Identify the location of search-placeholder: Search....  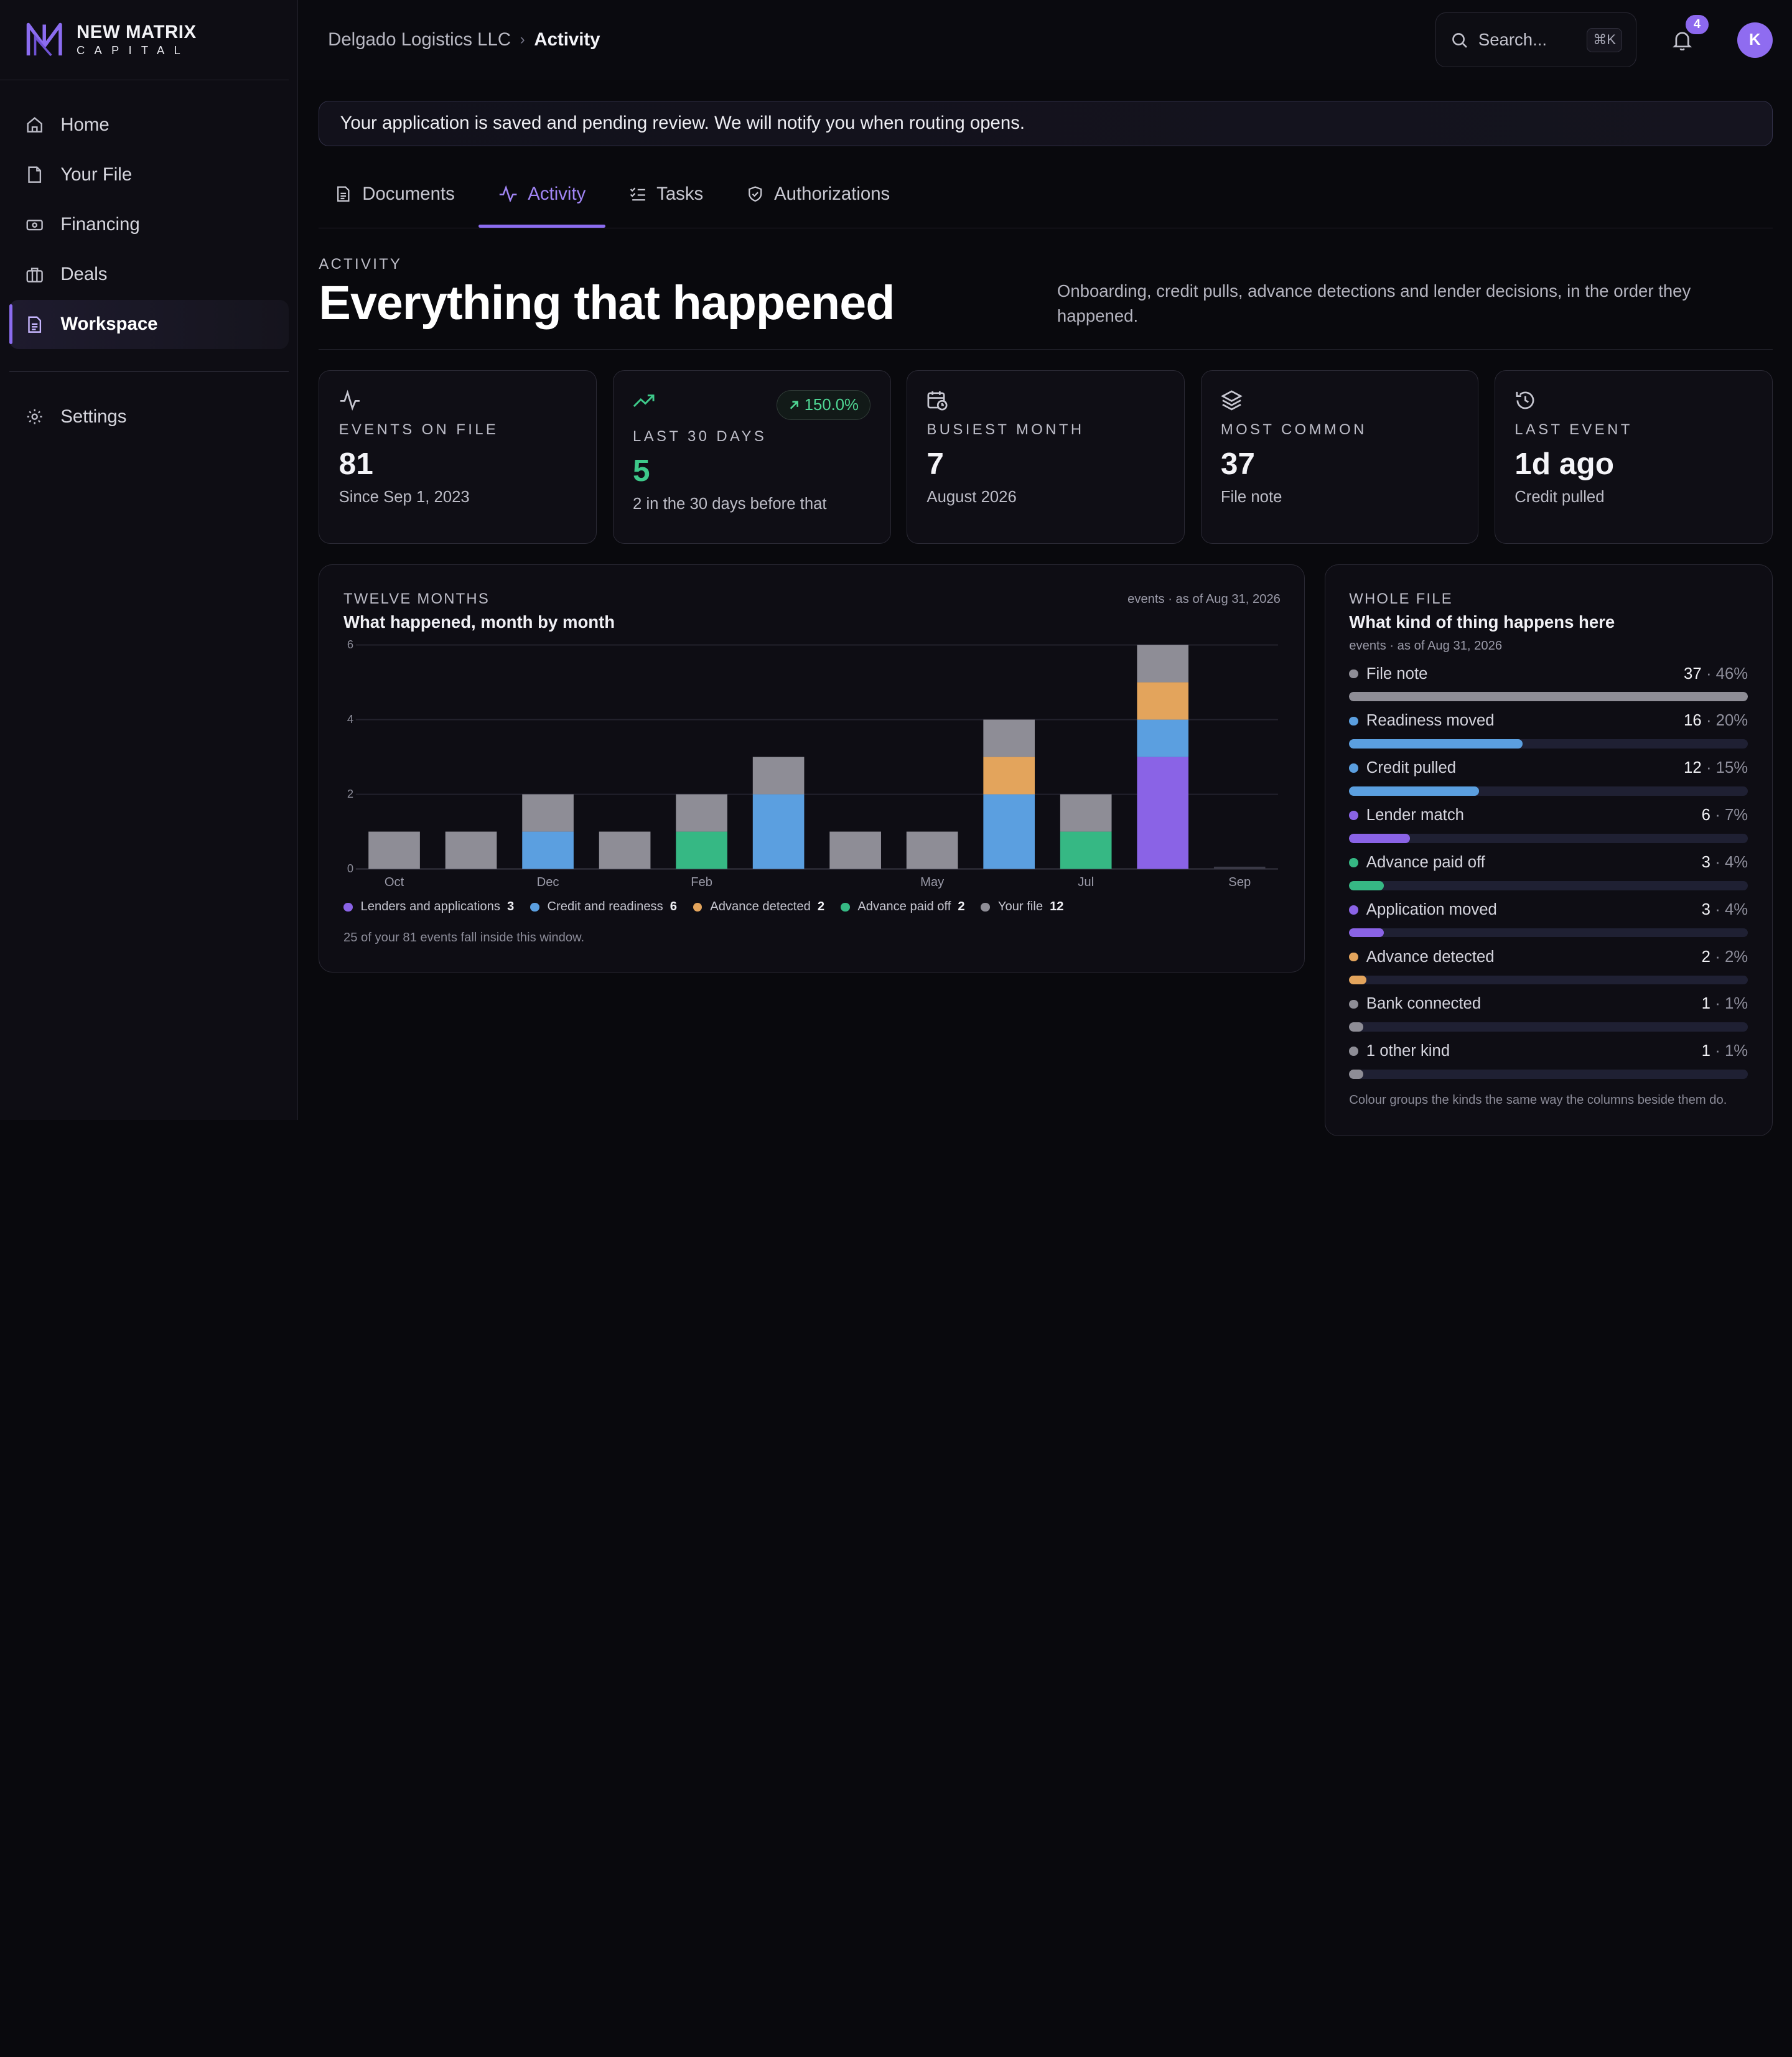
(1512, 40).